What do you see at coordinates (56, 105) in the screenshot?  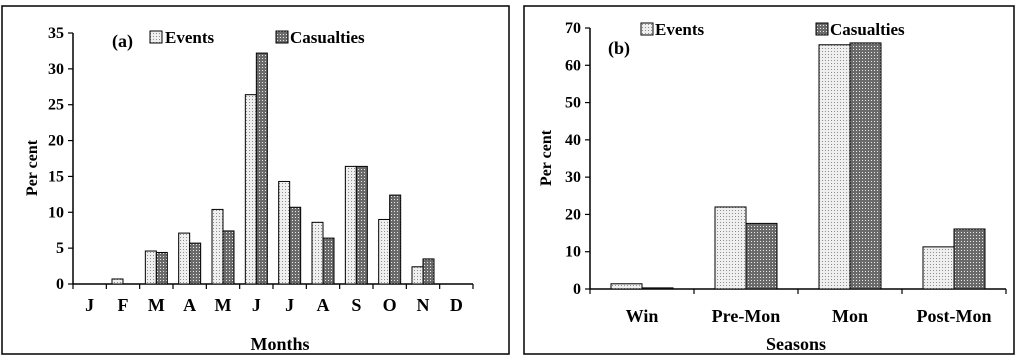 I see `y-tick-label-a: 25` at bounding box center [56, 105].